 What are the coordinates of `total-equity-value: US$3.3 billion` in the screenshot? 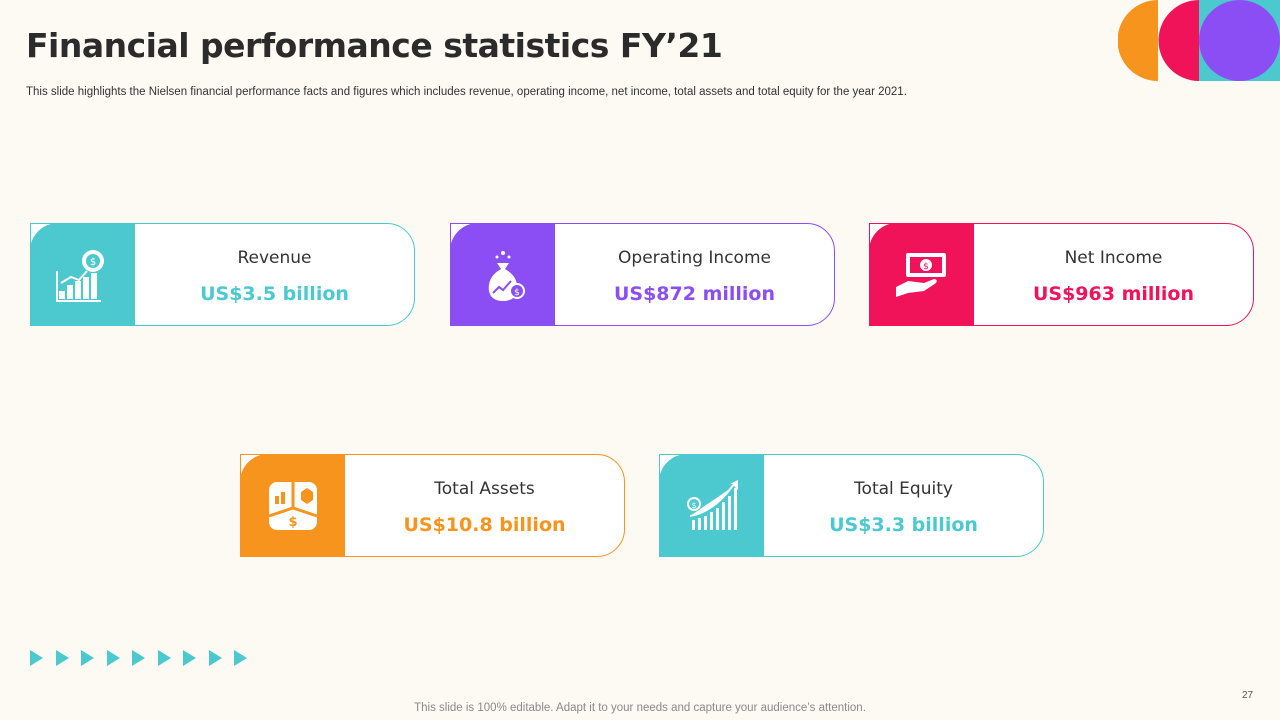 It's located at (903, 525).